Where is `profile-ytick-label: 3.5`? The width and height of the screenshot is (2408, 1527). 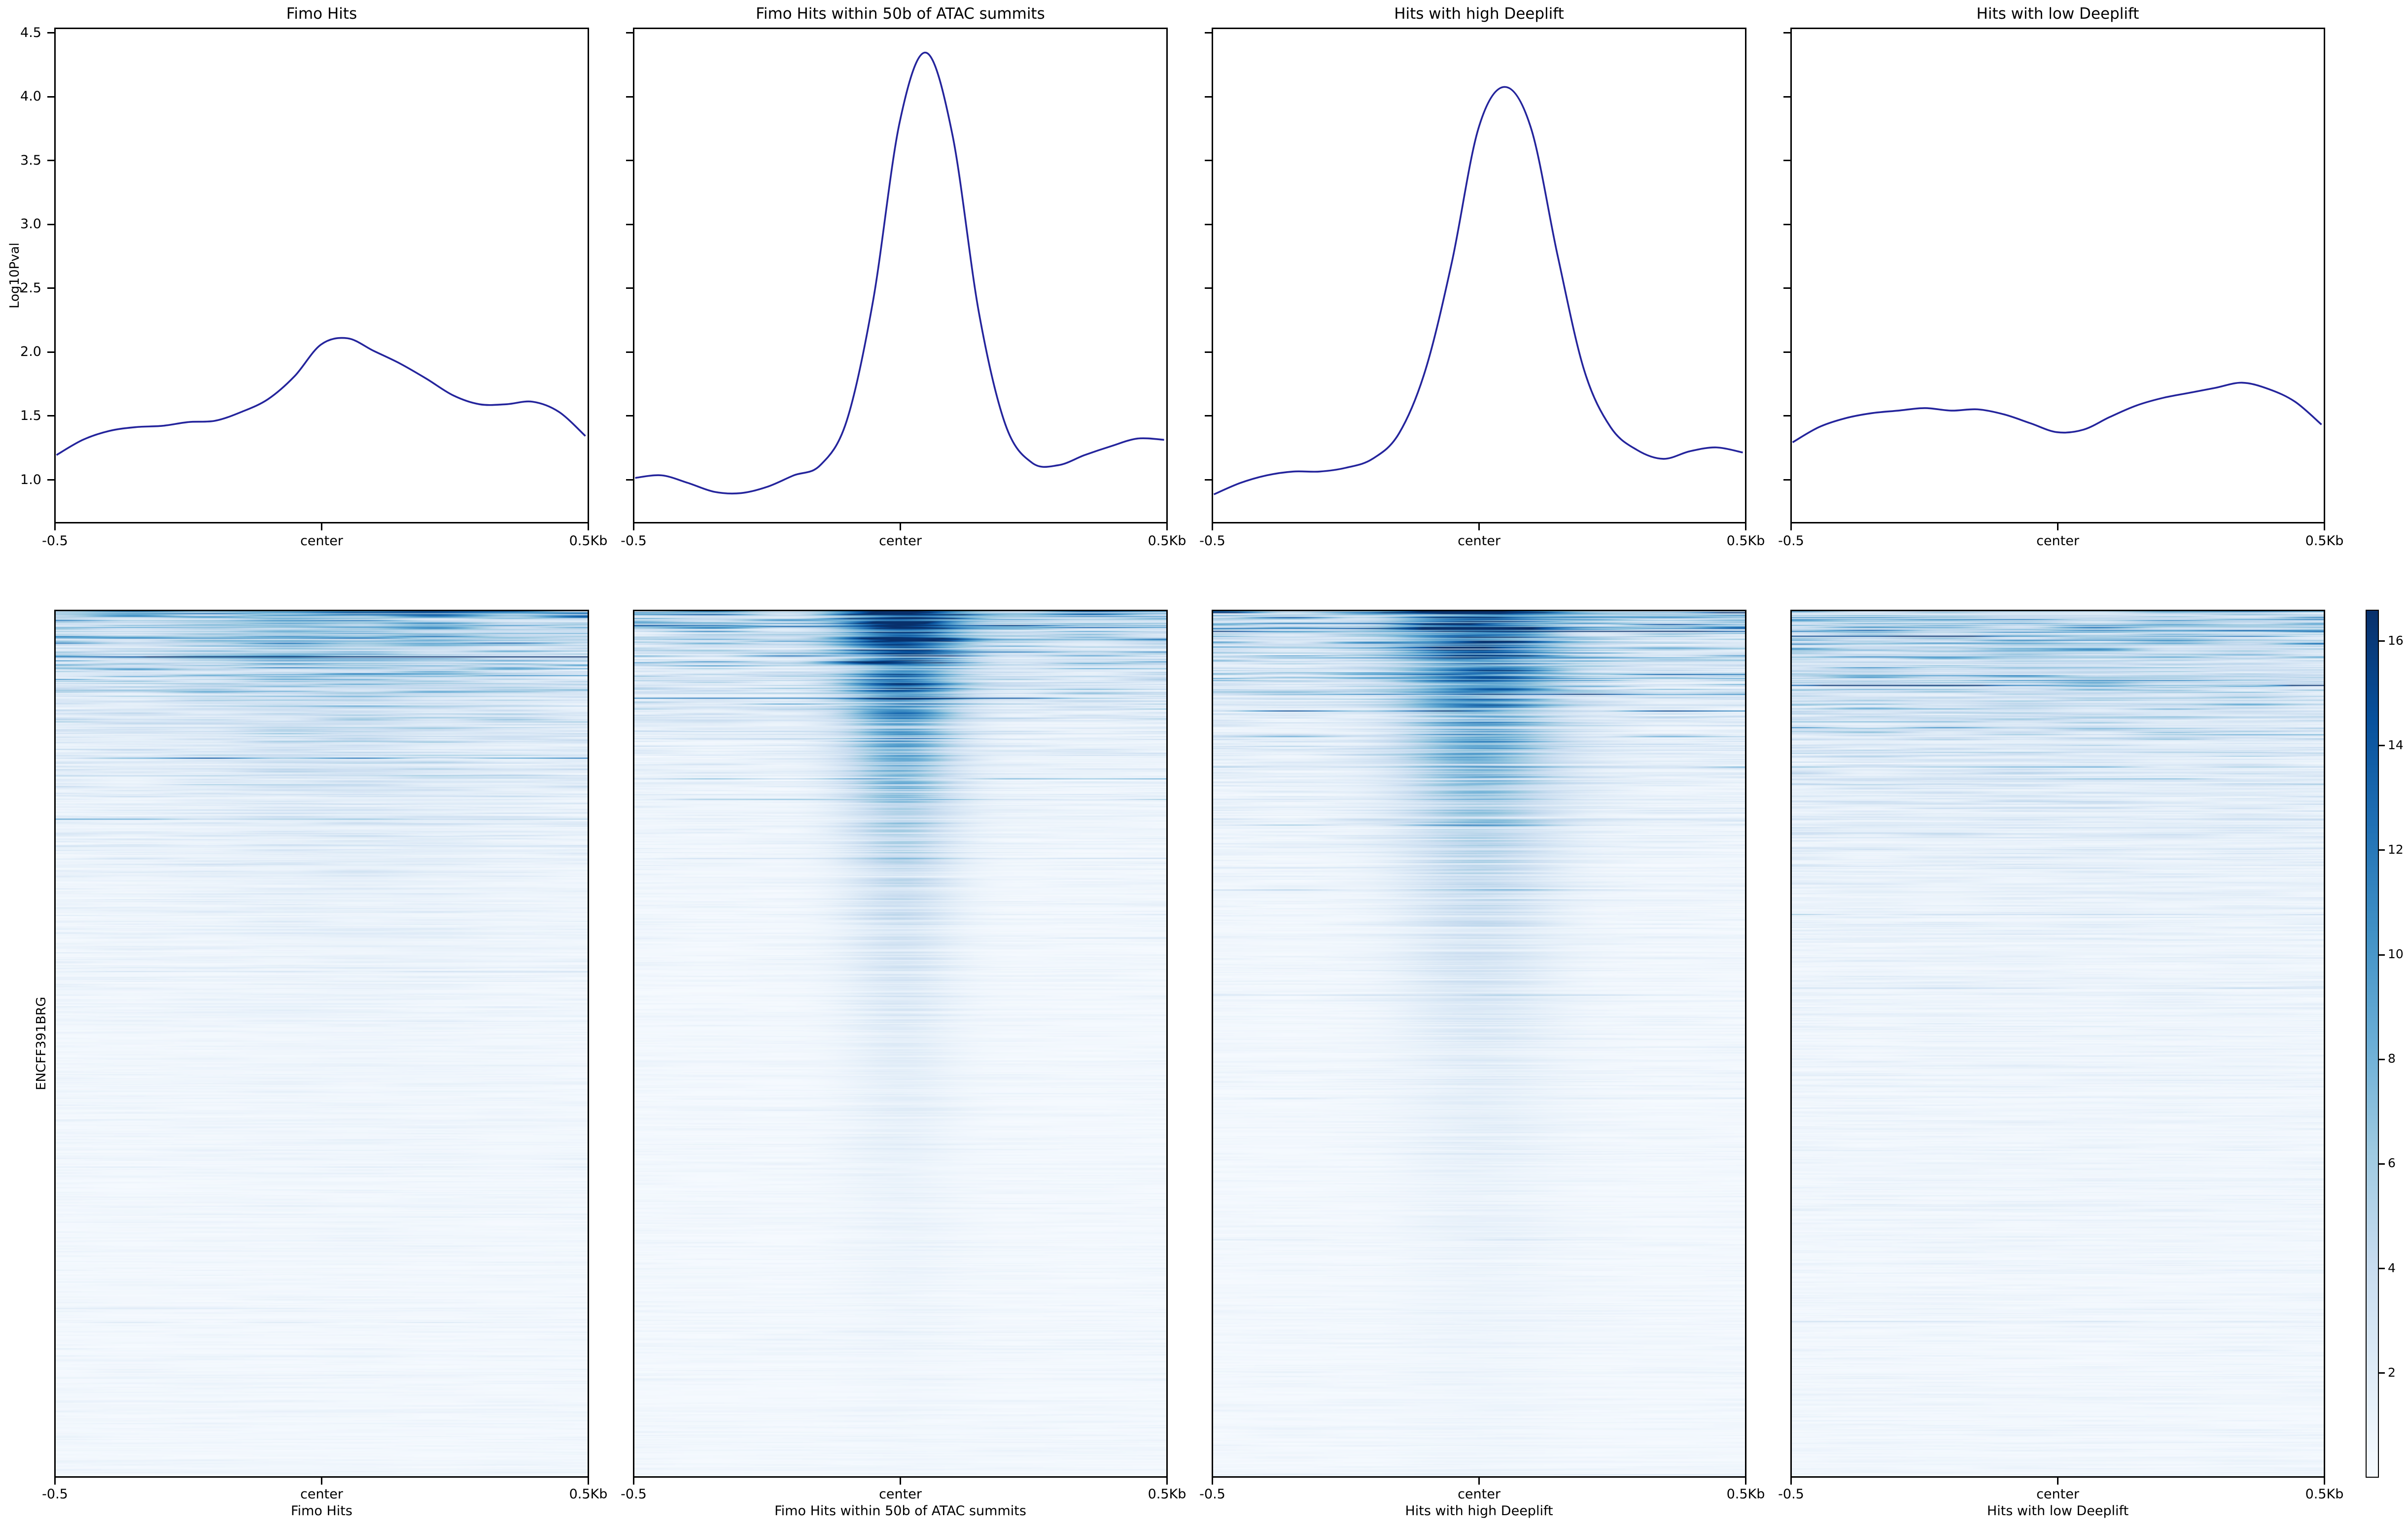
profile-ytick-label: 3.5 is located at coordinates (31, 160).